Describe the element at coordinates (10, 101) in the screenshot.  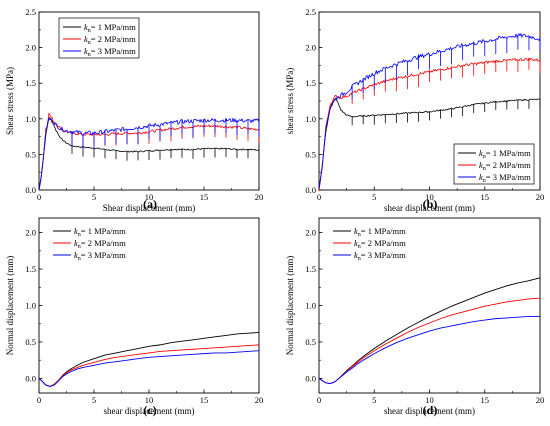
I see `y-axis-label: Shear stress (MPa)` at that location.